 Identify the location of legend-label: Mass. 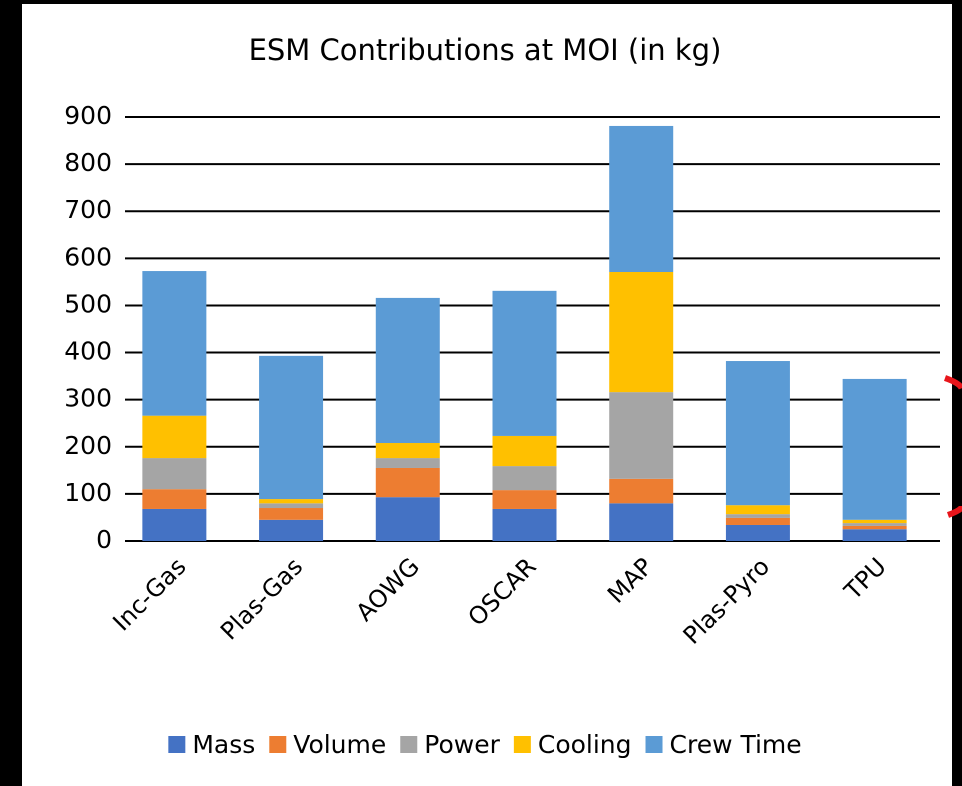
(223, 744).